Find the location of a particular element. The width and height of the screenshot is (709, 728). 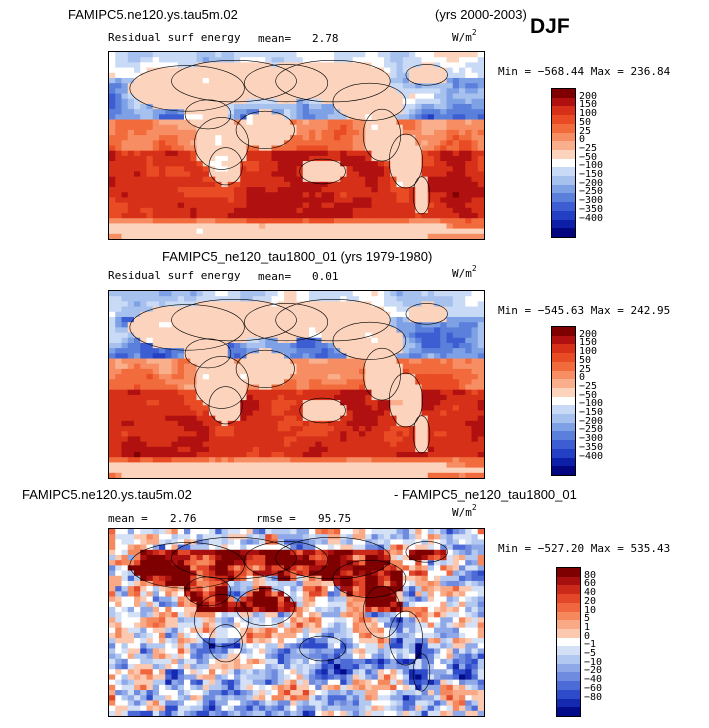

panel3-map-field is located at coordinates (296, 622).